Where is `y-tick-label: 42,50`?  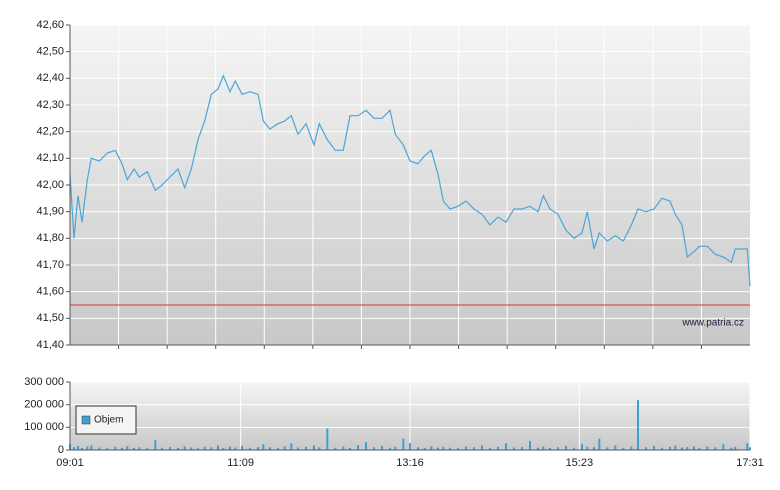
y-tick-label: 42,50 is located at coordinates (50, 52).